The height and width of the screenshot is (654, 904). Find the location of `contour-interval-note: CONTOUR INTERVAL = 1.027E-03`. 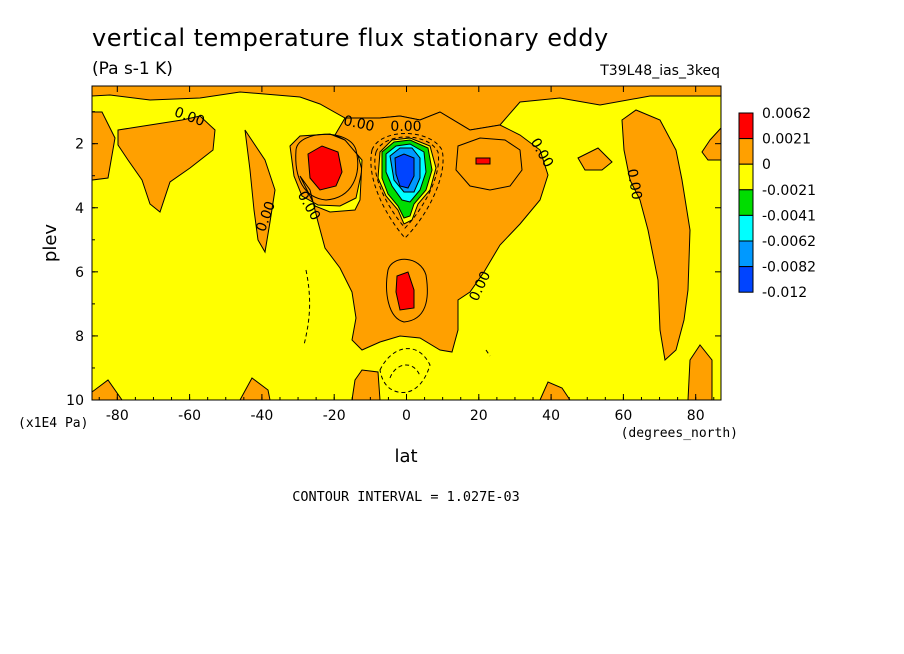

contour-interval-note: CONTOUR INTERVAL = 1.027E-03 is located at coordinates (406, 497).